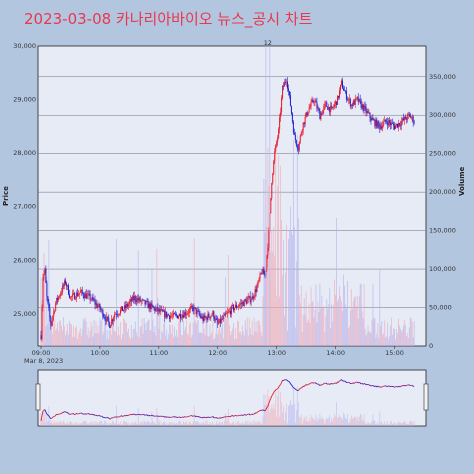 Image resolution: width=474 pixels, height=474 pixels. I want to click on price-tick-label: 30,000, so click(24, 46).